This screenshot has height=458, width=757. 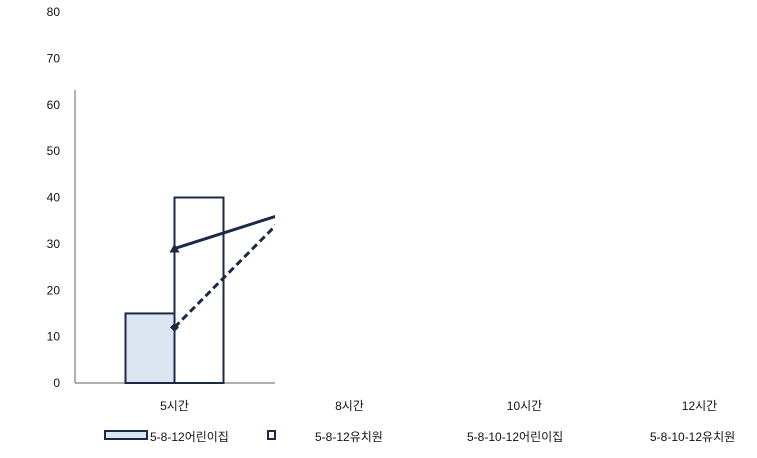 I want to click on y-tick-label-10: 10, so click(x=54, y=337).